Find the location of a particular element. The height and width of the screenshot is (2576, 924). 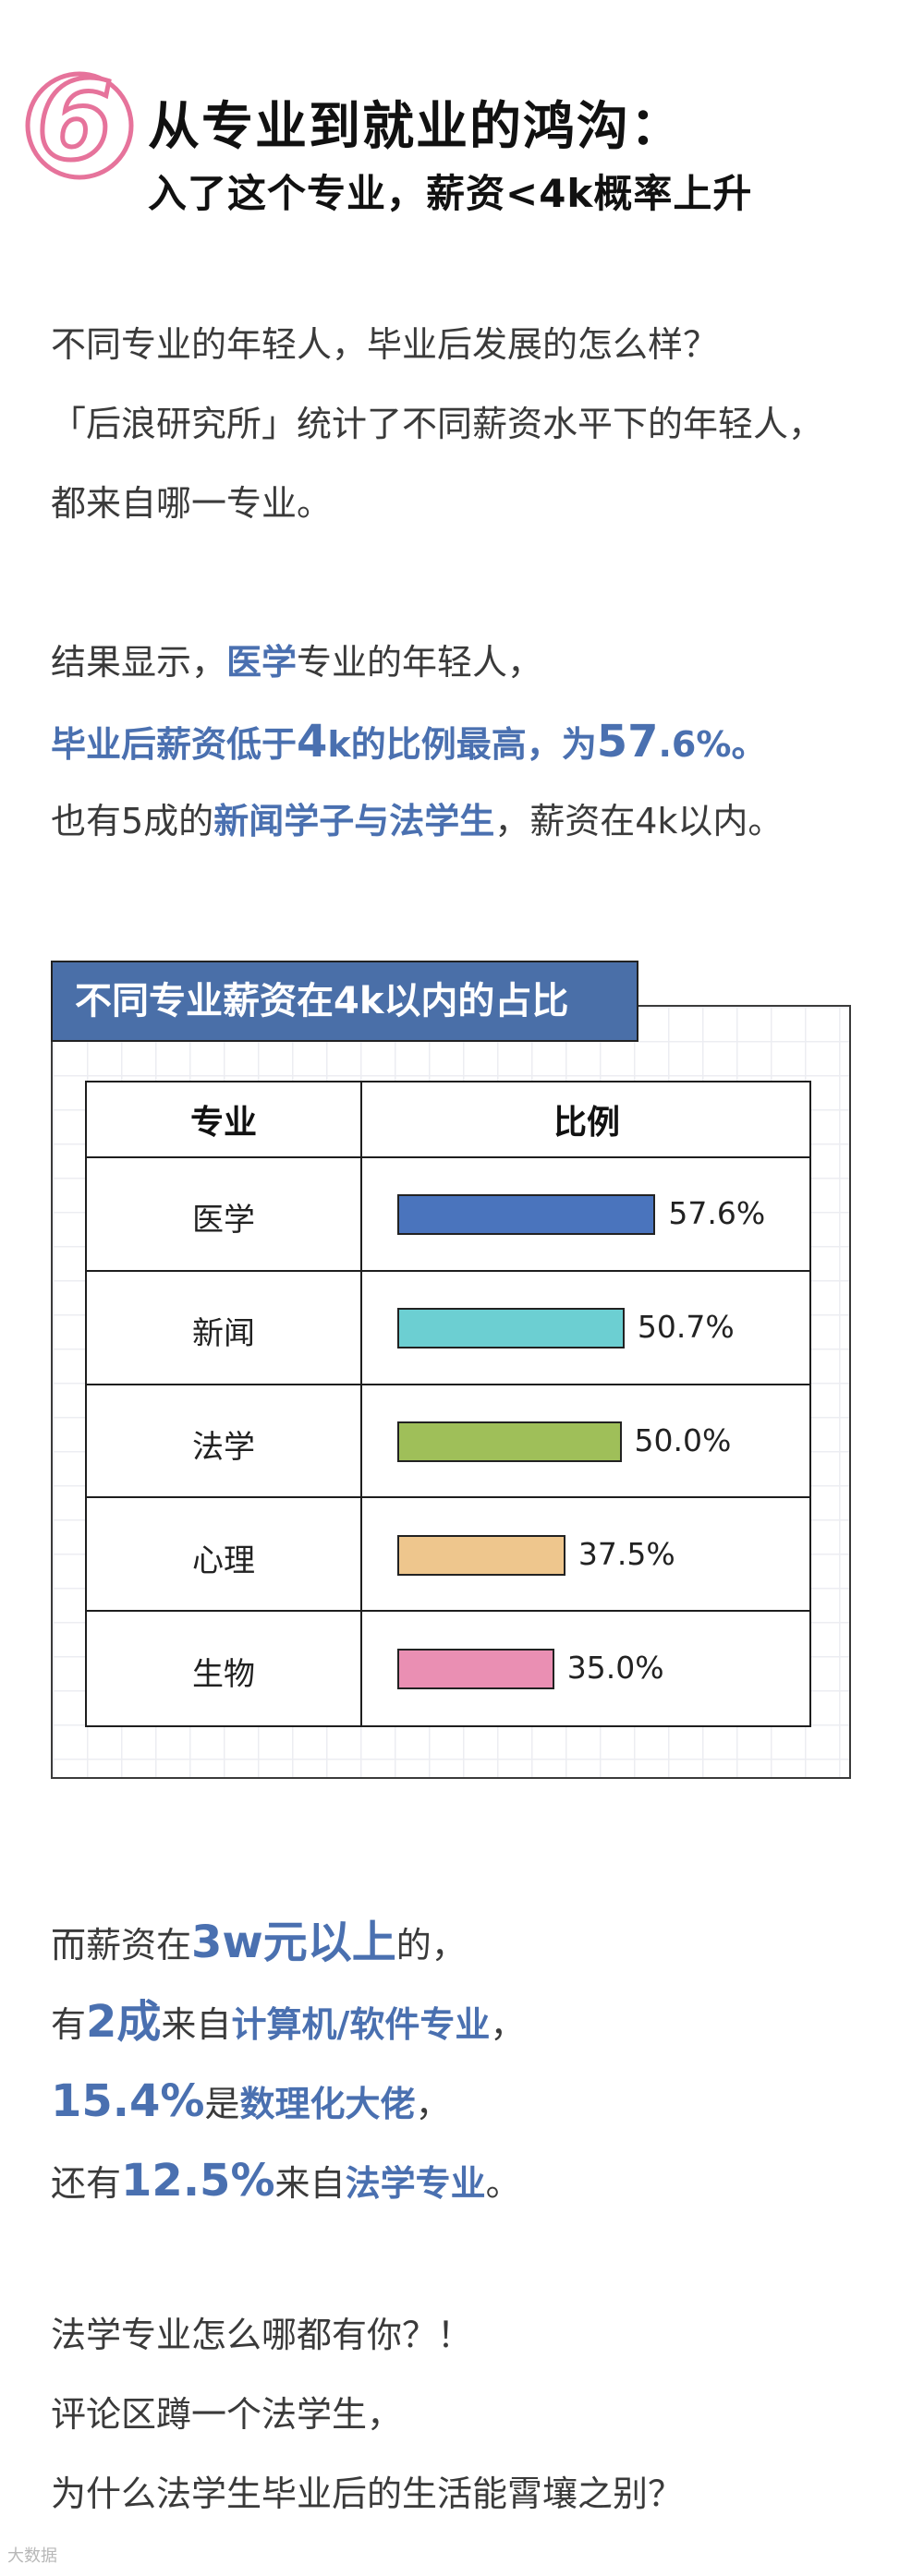

ratio-value-label: 37.5% is located at coordinates (626, 1553).